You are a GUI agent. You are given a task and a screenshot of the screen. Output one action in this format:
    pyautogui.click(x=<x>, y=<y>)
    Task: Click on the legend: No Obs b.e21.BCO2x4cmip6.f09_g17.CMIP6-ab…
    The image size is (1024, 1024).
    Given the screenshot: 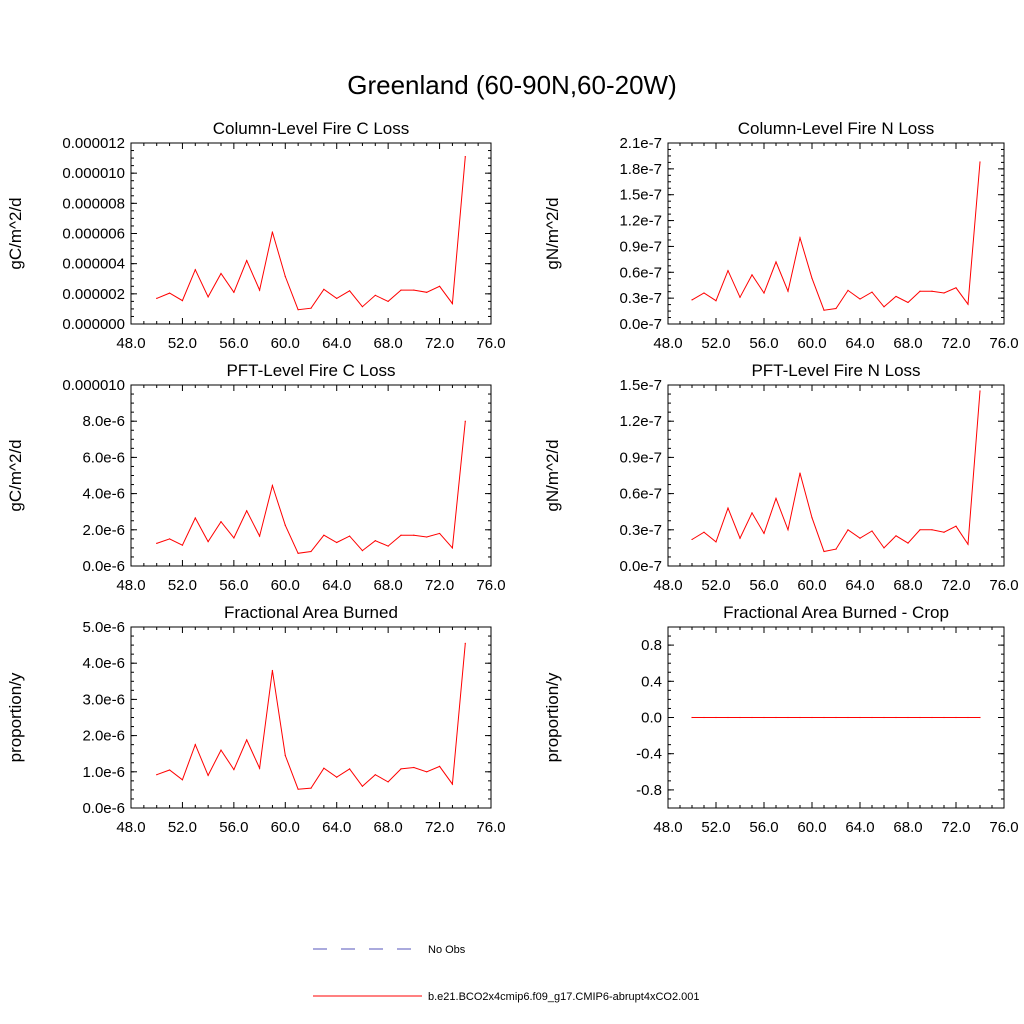 What is the action you would take?
    pyautogui.click(x=506, y=973)
    